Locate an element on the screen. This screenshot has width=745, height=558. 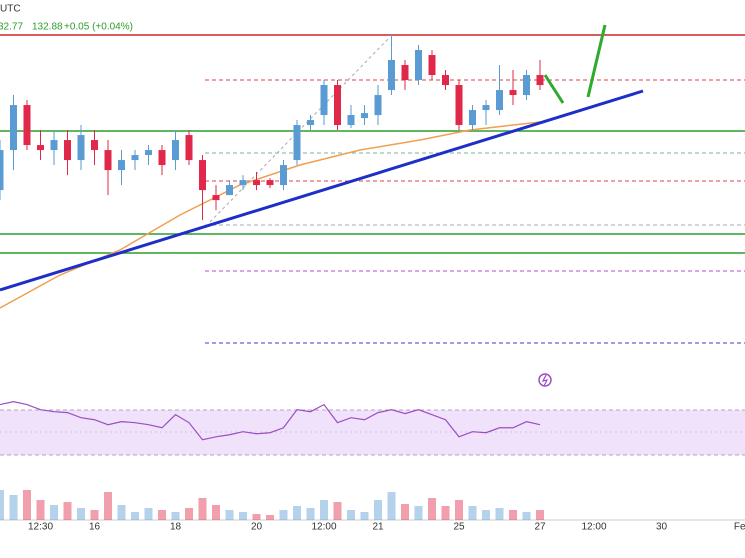
x-tick-label: 18 is located at coordinates (176, 527).